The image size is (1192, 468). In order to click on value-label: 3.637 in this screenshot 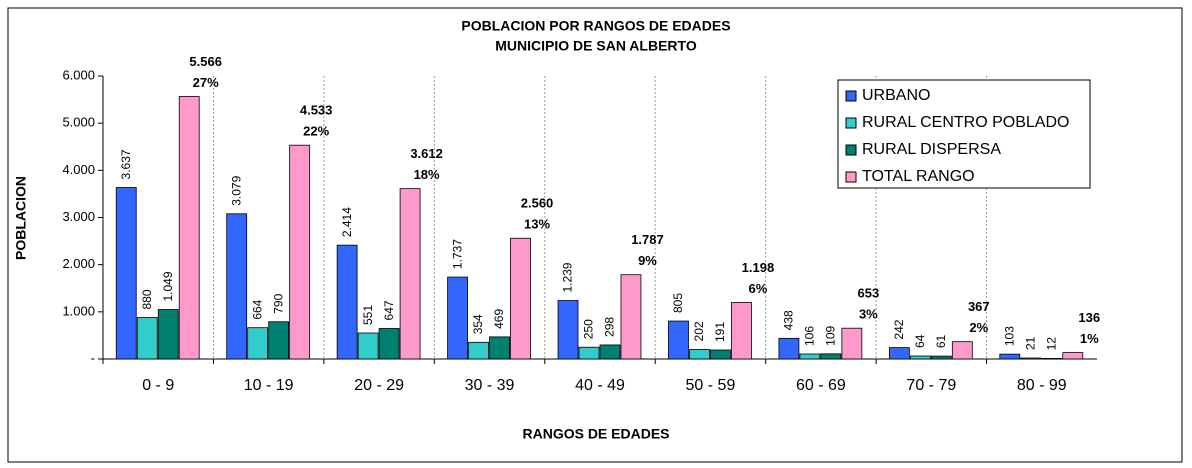, I will do `click(126, 164)`.